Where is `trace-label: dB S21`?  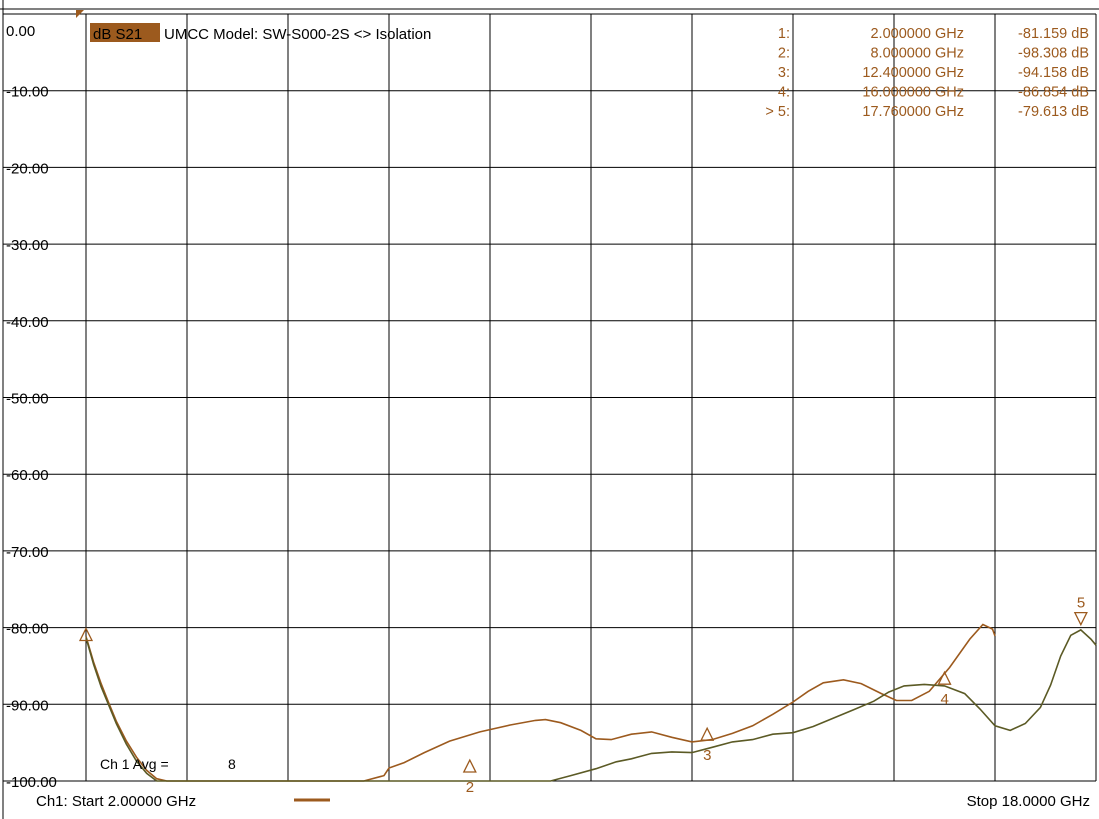 trace-label: dB S21 is located at coordinates (117, 34).